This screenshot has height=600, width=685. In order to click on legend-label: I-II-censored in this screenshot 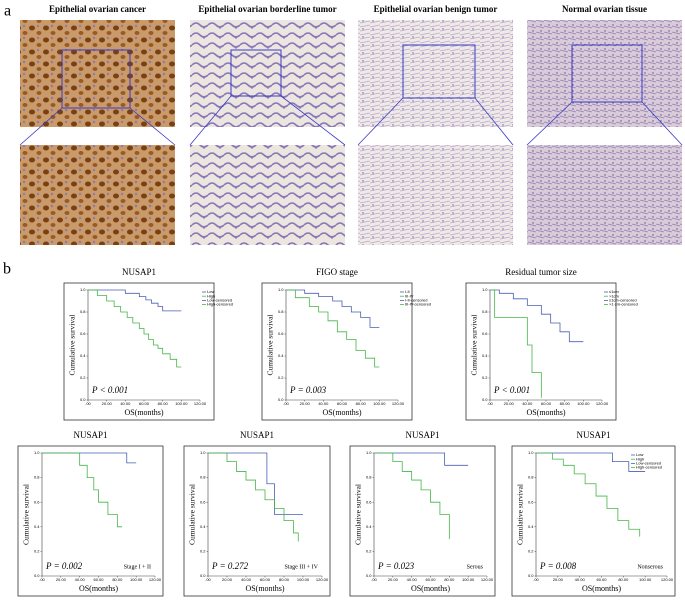, I will do `click(416, 299)`.